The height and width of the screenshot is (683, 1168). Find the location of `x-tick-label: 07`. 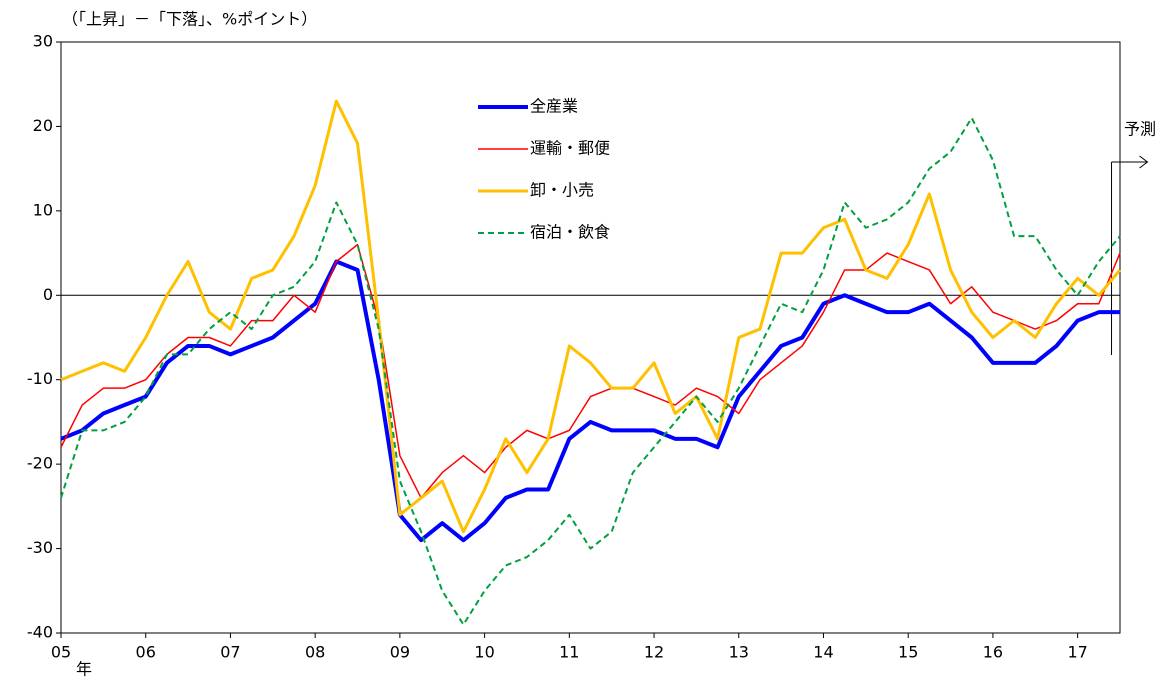

x-tick-label: 07 is located at coordinates (230, 652).